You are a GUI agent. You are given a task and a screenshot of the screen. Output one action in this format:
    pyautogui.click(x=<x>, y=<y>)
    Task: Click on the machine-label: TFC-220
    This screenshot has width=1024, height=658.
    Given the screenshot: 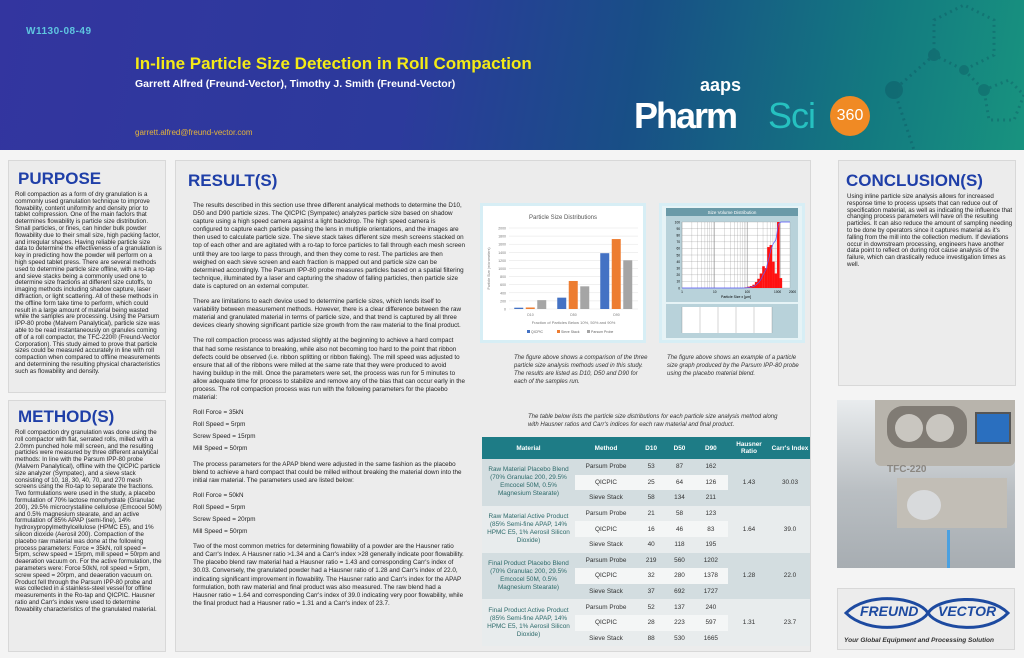 What is the action you would take?
    pyautogui.click(x=907, y=469)
    